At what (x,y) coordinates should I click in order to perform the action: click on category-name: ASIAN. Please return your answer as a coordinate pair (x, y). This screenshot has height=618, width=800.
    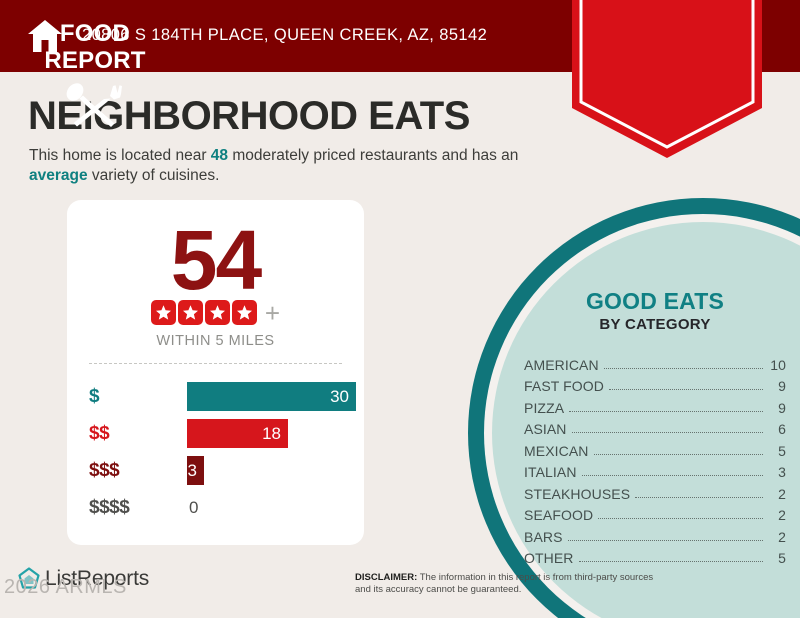
    Looking at the image, I should click on (545, 429).